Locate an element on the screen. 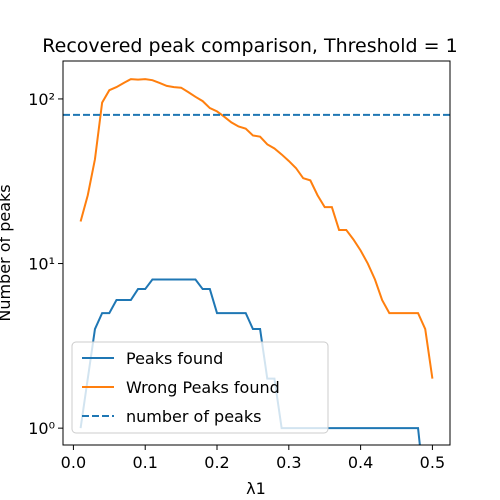 This screenshot has height=500, width=500. chart-title: Recovered peak comparison, Threshold = 1 is located at coordinates (249, 46).